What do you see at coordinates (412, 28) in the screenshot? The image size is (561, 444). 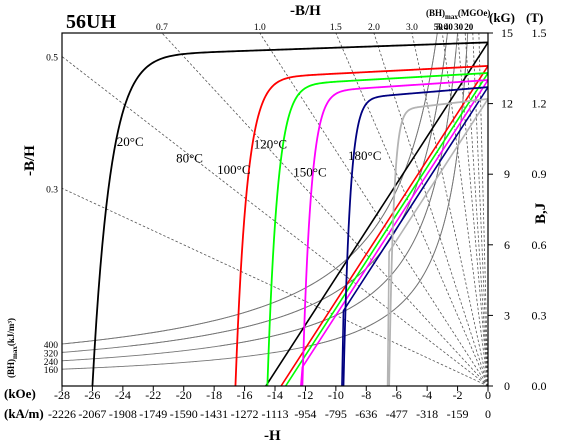 I see `permeance-label: 3.0` at bounding box center [412, 28].